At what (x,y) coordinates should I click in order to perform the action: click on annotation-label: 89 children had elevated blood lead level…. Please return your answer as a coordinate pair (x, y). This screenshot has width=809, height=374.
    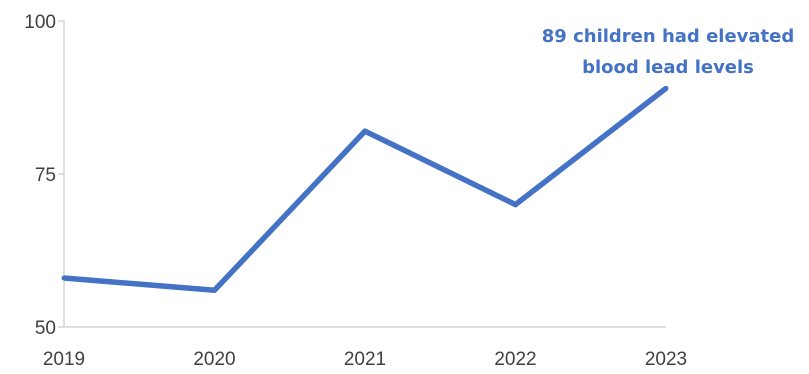
    Looking at the image, I should click on (668, 52).